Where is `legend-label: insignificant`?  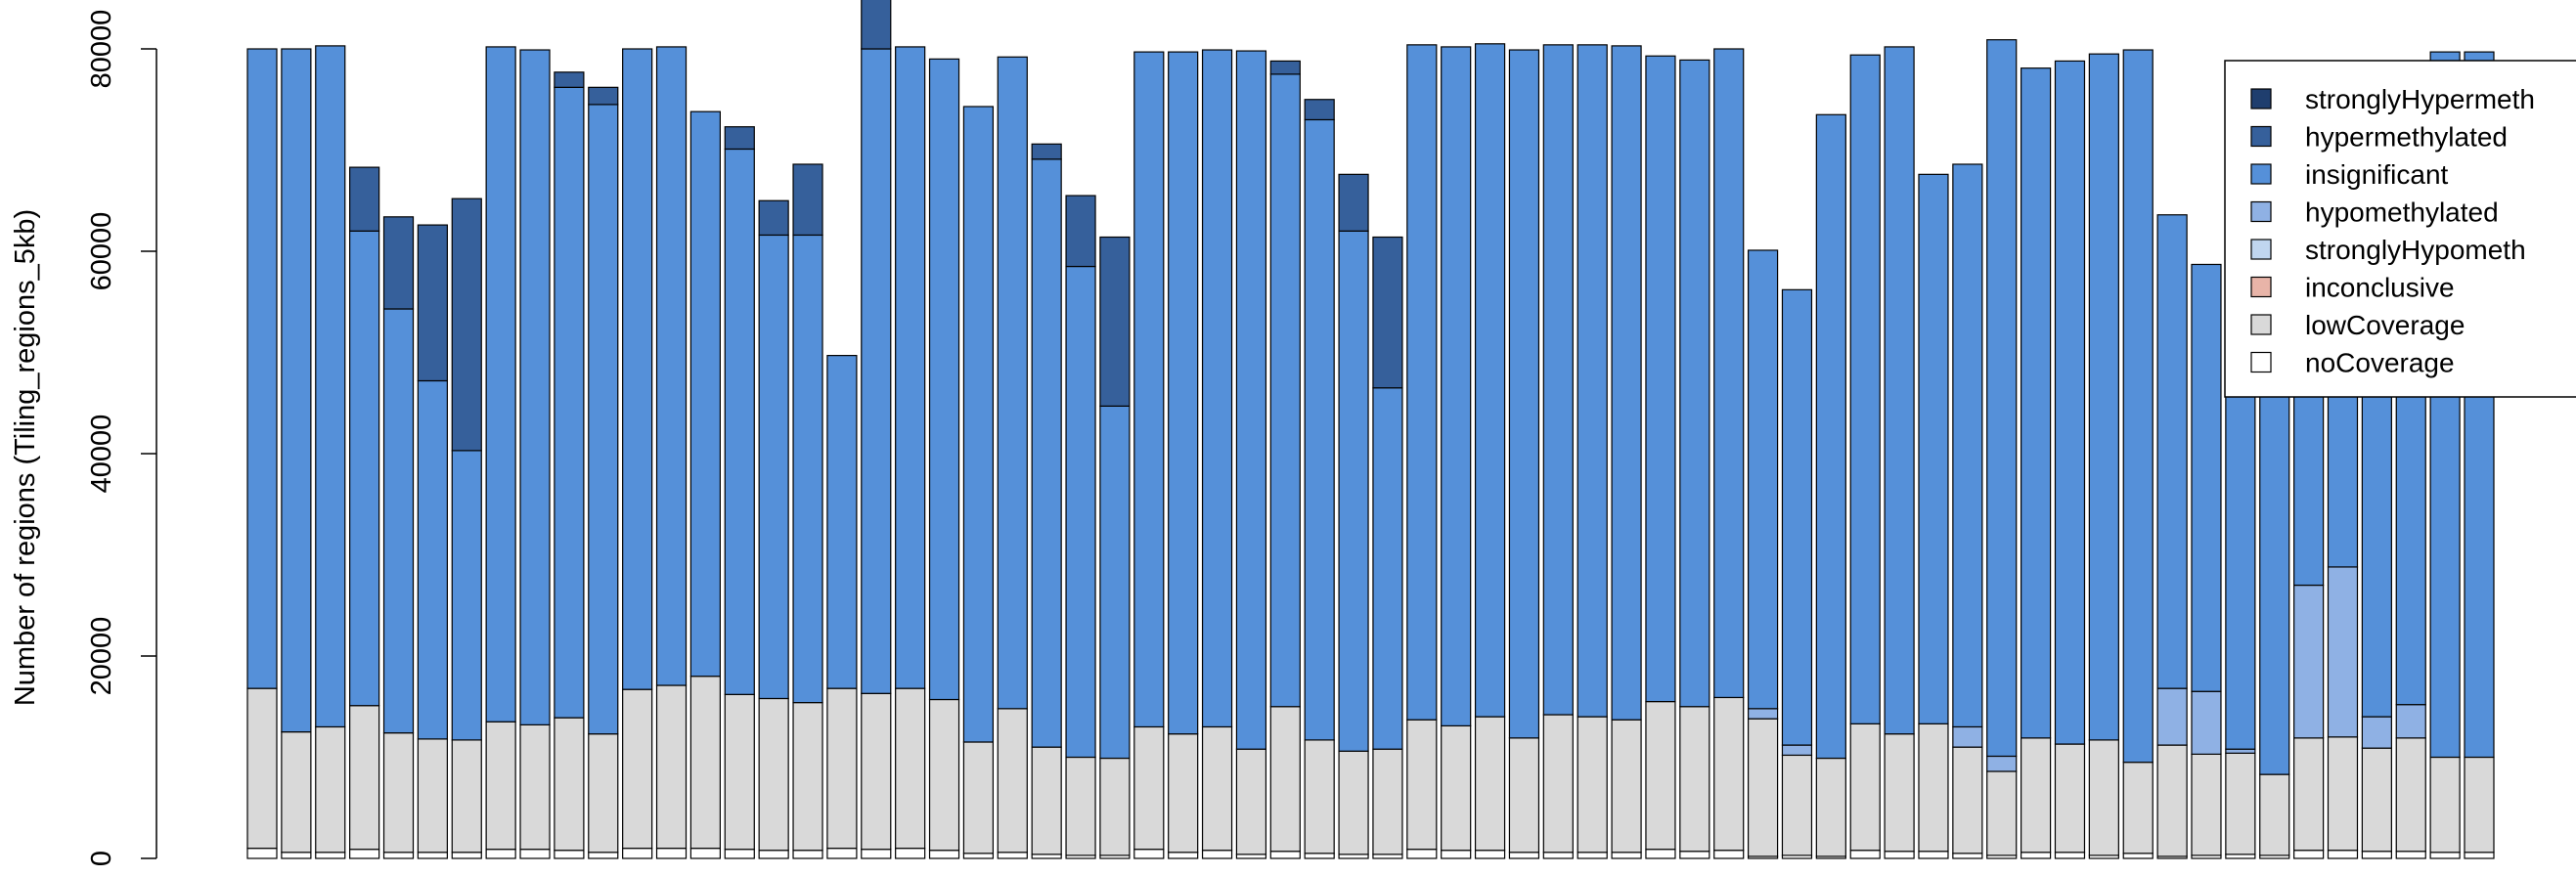 legend-label: insignificant is located at coordinates (2377, 174).